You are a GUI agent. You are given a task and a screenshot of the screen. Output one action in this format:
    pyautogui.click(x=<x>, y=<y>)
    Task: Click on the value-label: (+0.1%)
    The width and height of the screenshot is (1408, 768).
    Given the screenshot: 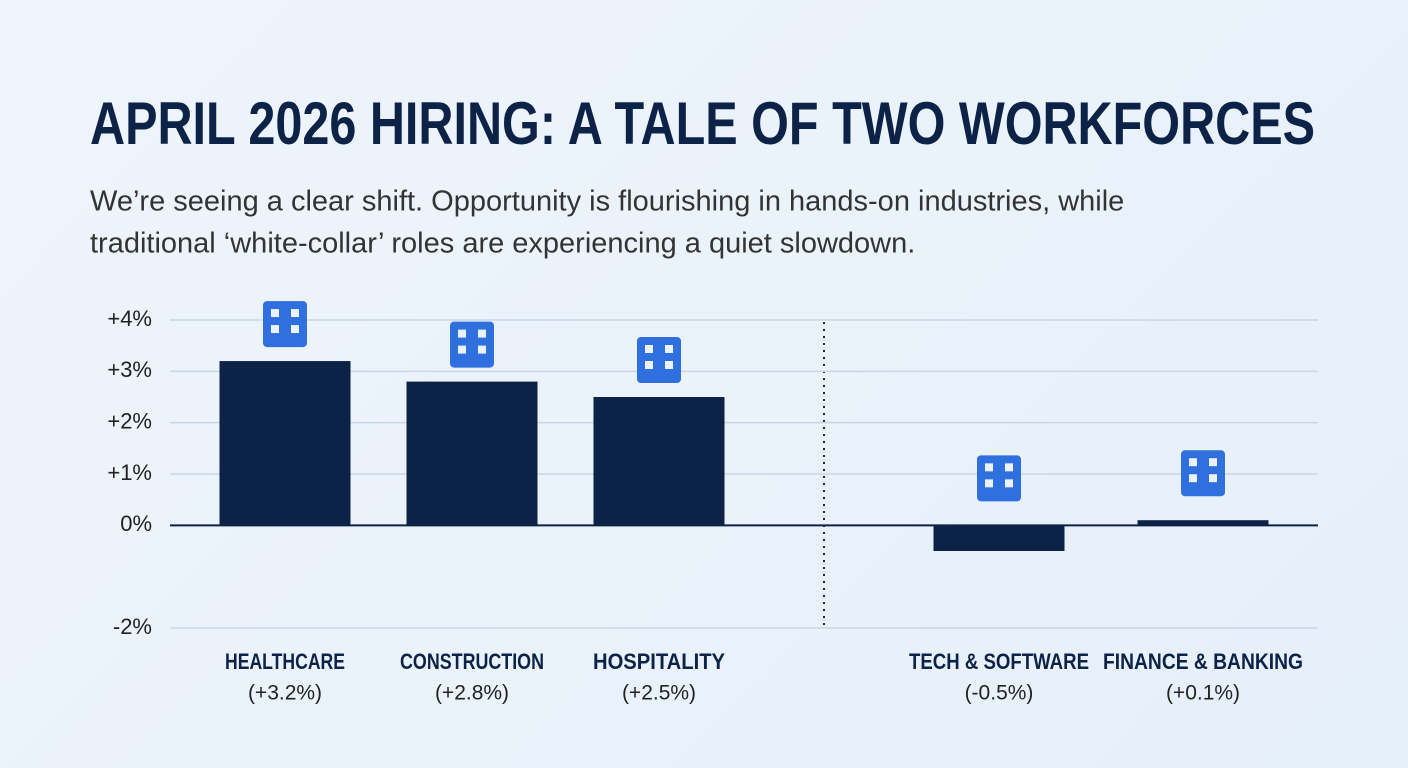 What is the action you would take?
    pyautogui.click(x=1203, y=693)
    